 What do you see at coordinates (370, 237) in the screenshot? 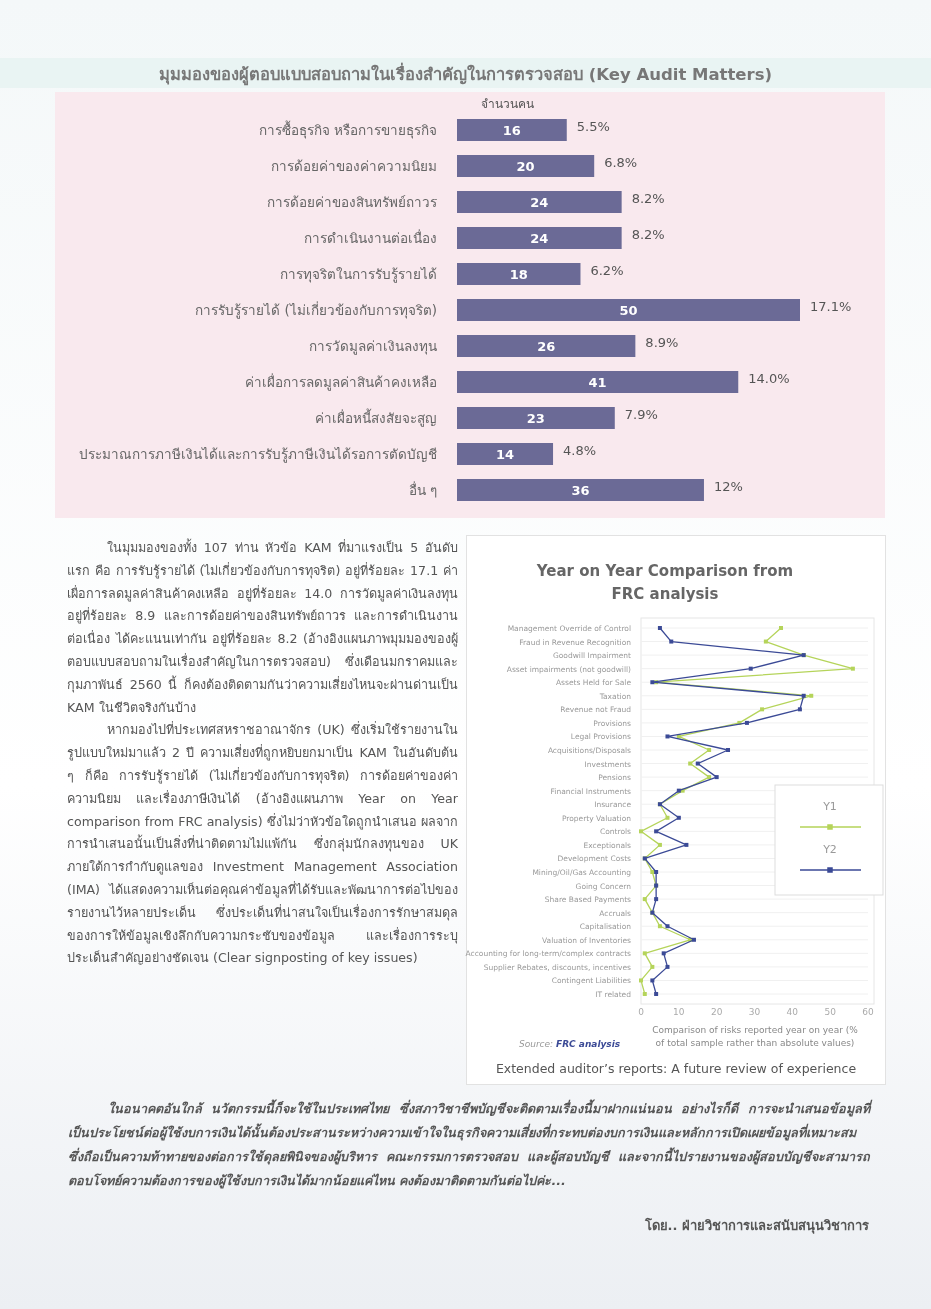
I see `y-tick-label: การดำเนินงานต่อเนื่อง` at bounding box center [370, 237].